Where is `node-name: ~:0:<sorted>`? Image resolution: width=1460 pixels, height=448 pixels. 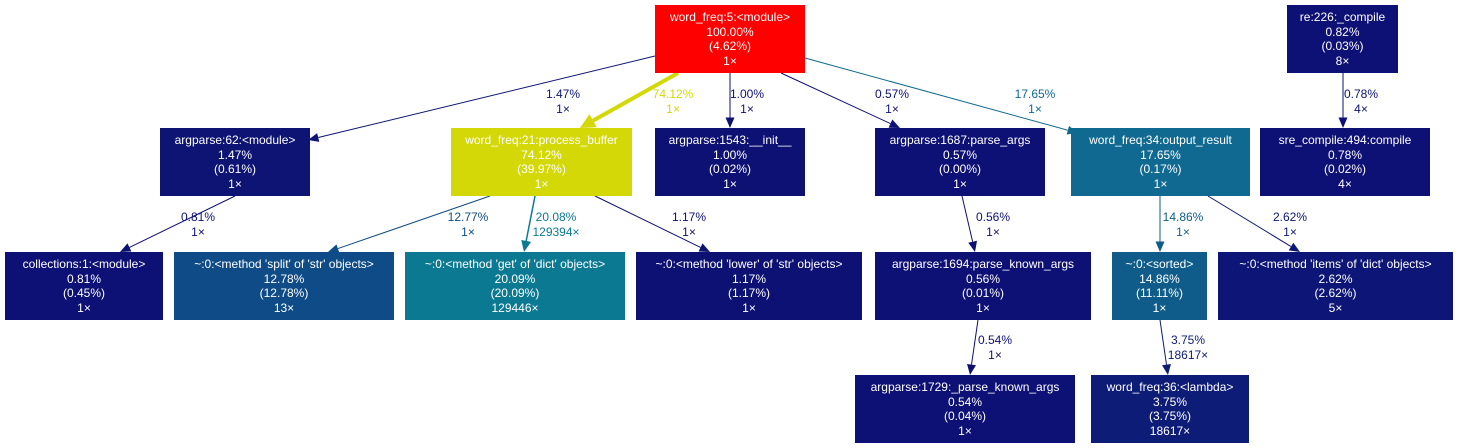
node-name: ~:0:<sorted> is located at coordinates (1159, 264).